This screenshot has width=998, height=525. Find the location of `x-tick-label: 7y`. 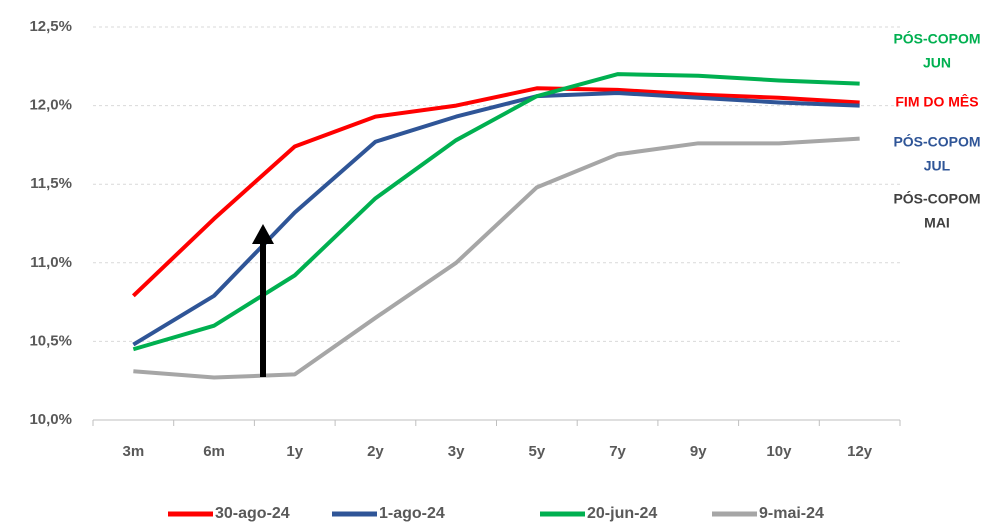

x-tick-label: 7y is located at coordinates (617, 451).